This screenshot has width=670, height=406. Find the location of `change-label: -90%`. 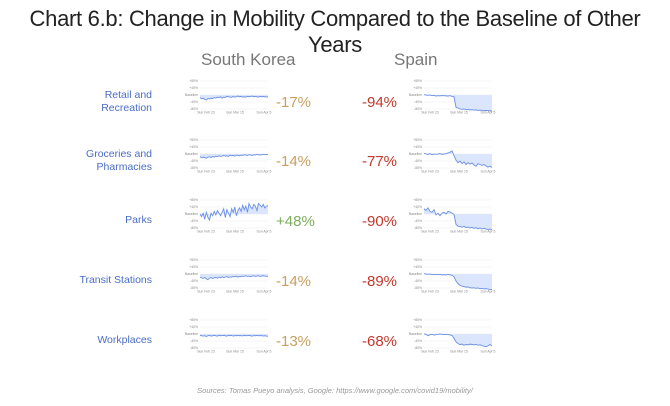

change-label: -90% is located at coordinates (380, 221).